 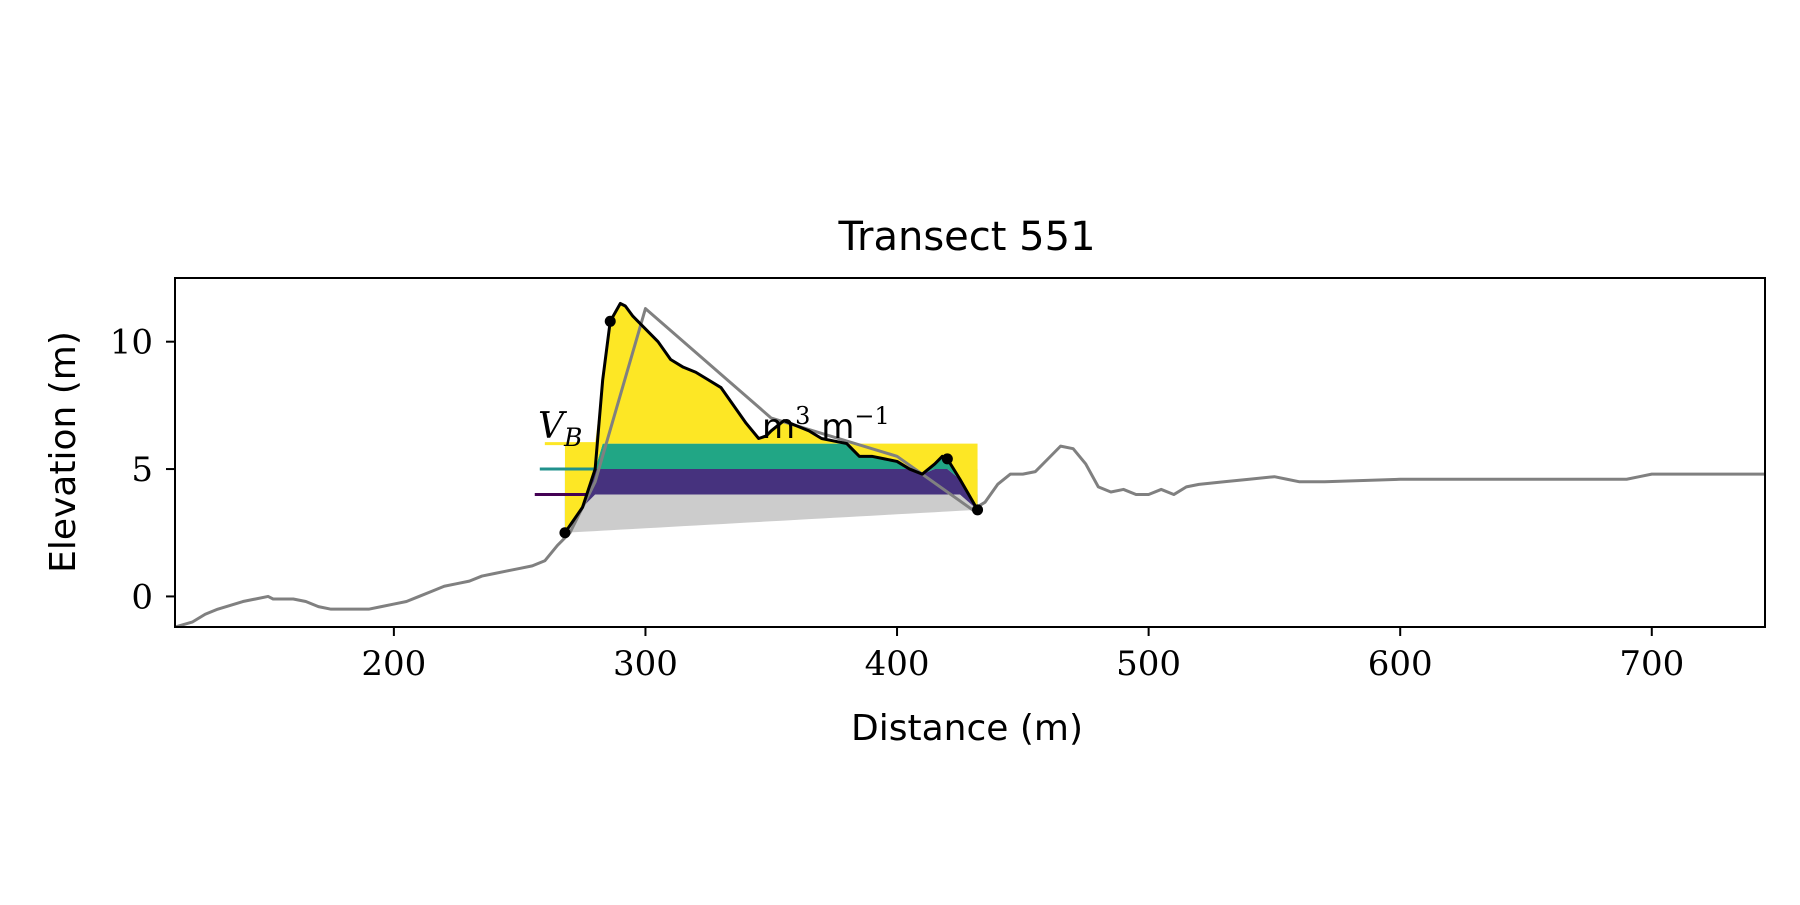 What do you see at coordinates (778, 427) in the screenshot?
I see `units-m: m` at bounding box center [778, 427].